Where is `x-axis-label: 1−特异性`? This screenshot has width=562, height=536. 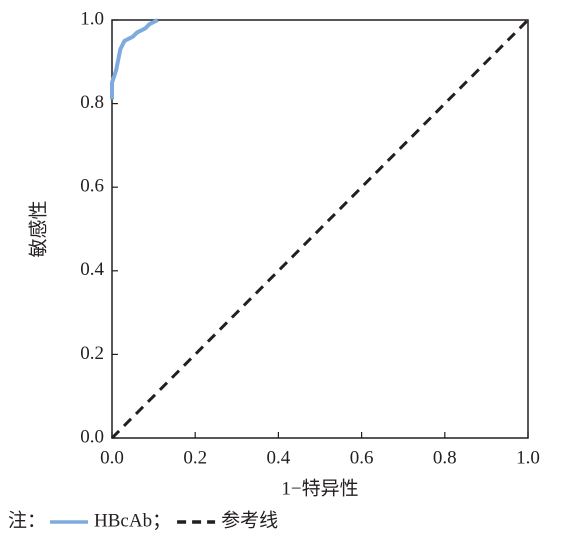
x-axis-label: 1−特异性 is located at coordinates (319, 488).